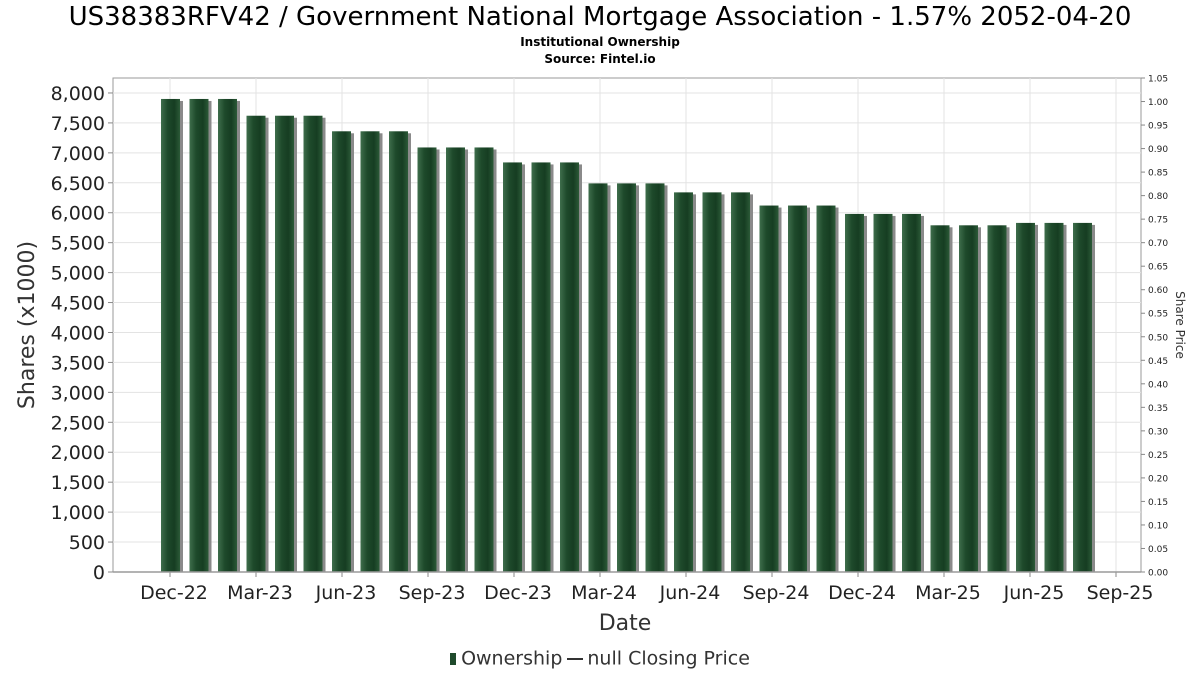  I want to click on x-tick-label: Dec-22, so click(174, 593).